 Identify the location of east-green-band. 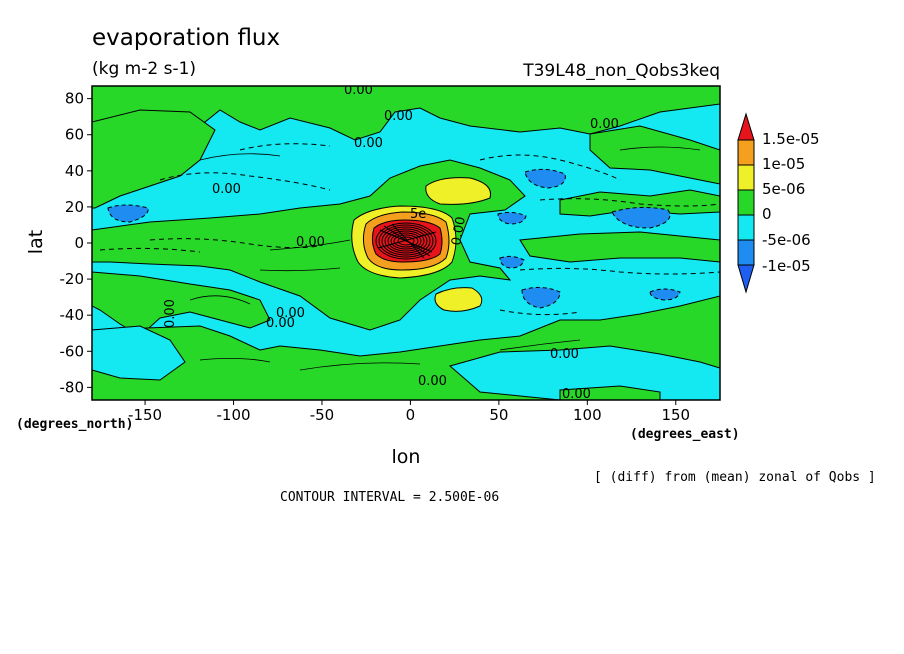
(619, 247).